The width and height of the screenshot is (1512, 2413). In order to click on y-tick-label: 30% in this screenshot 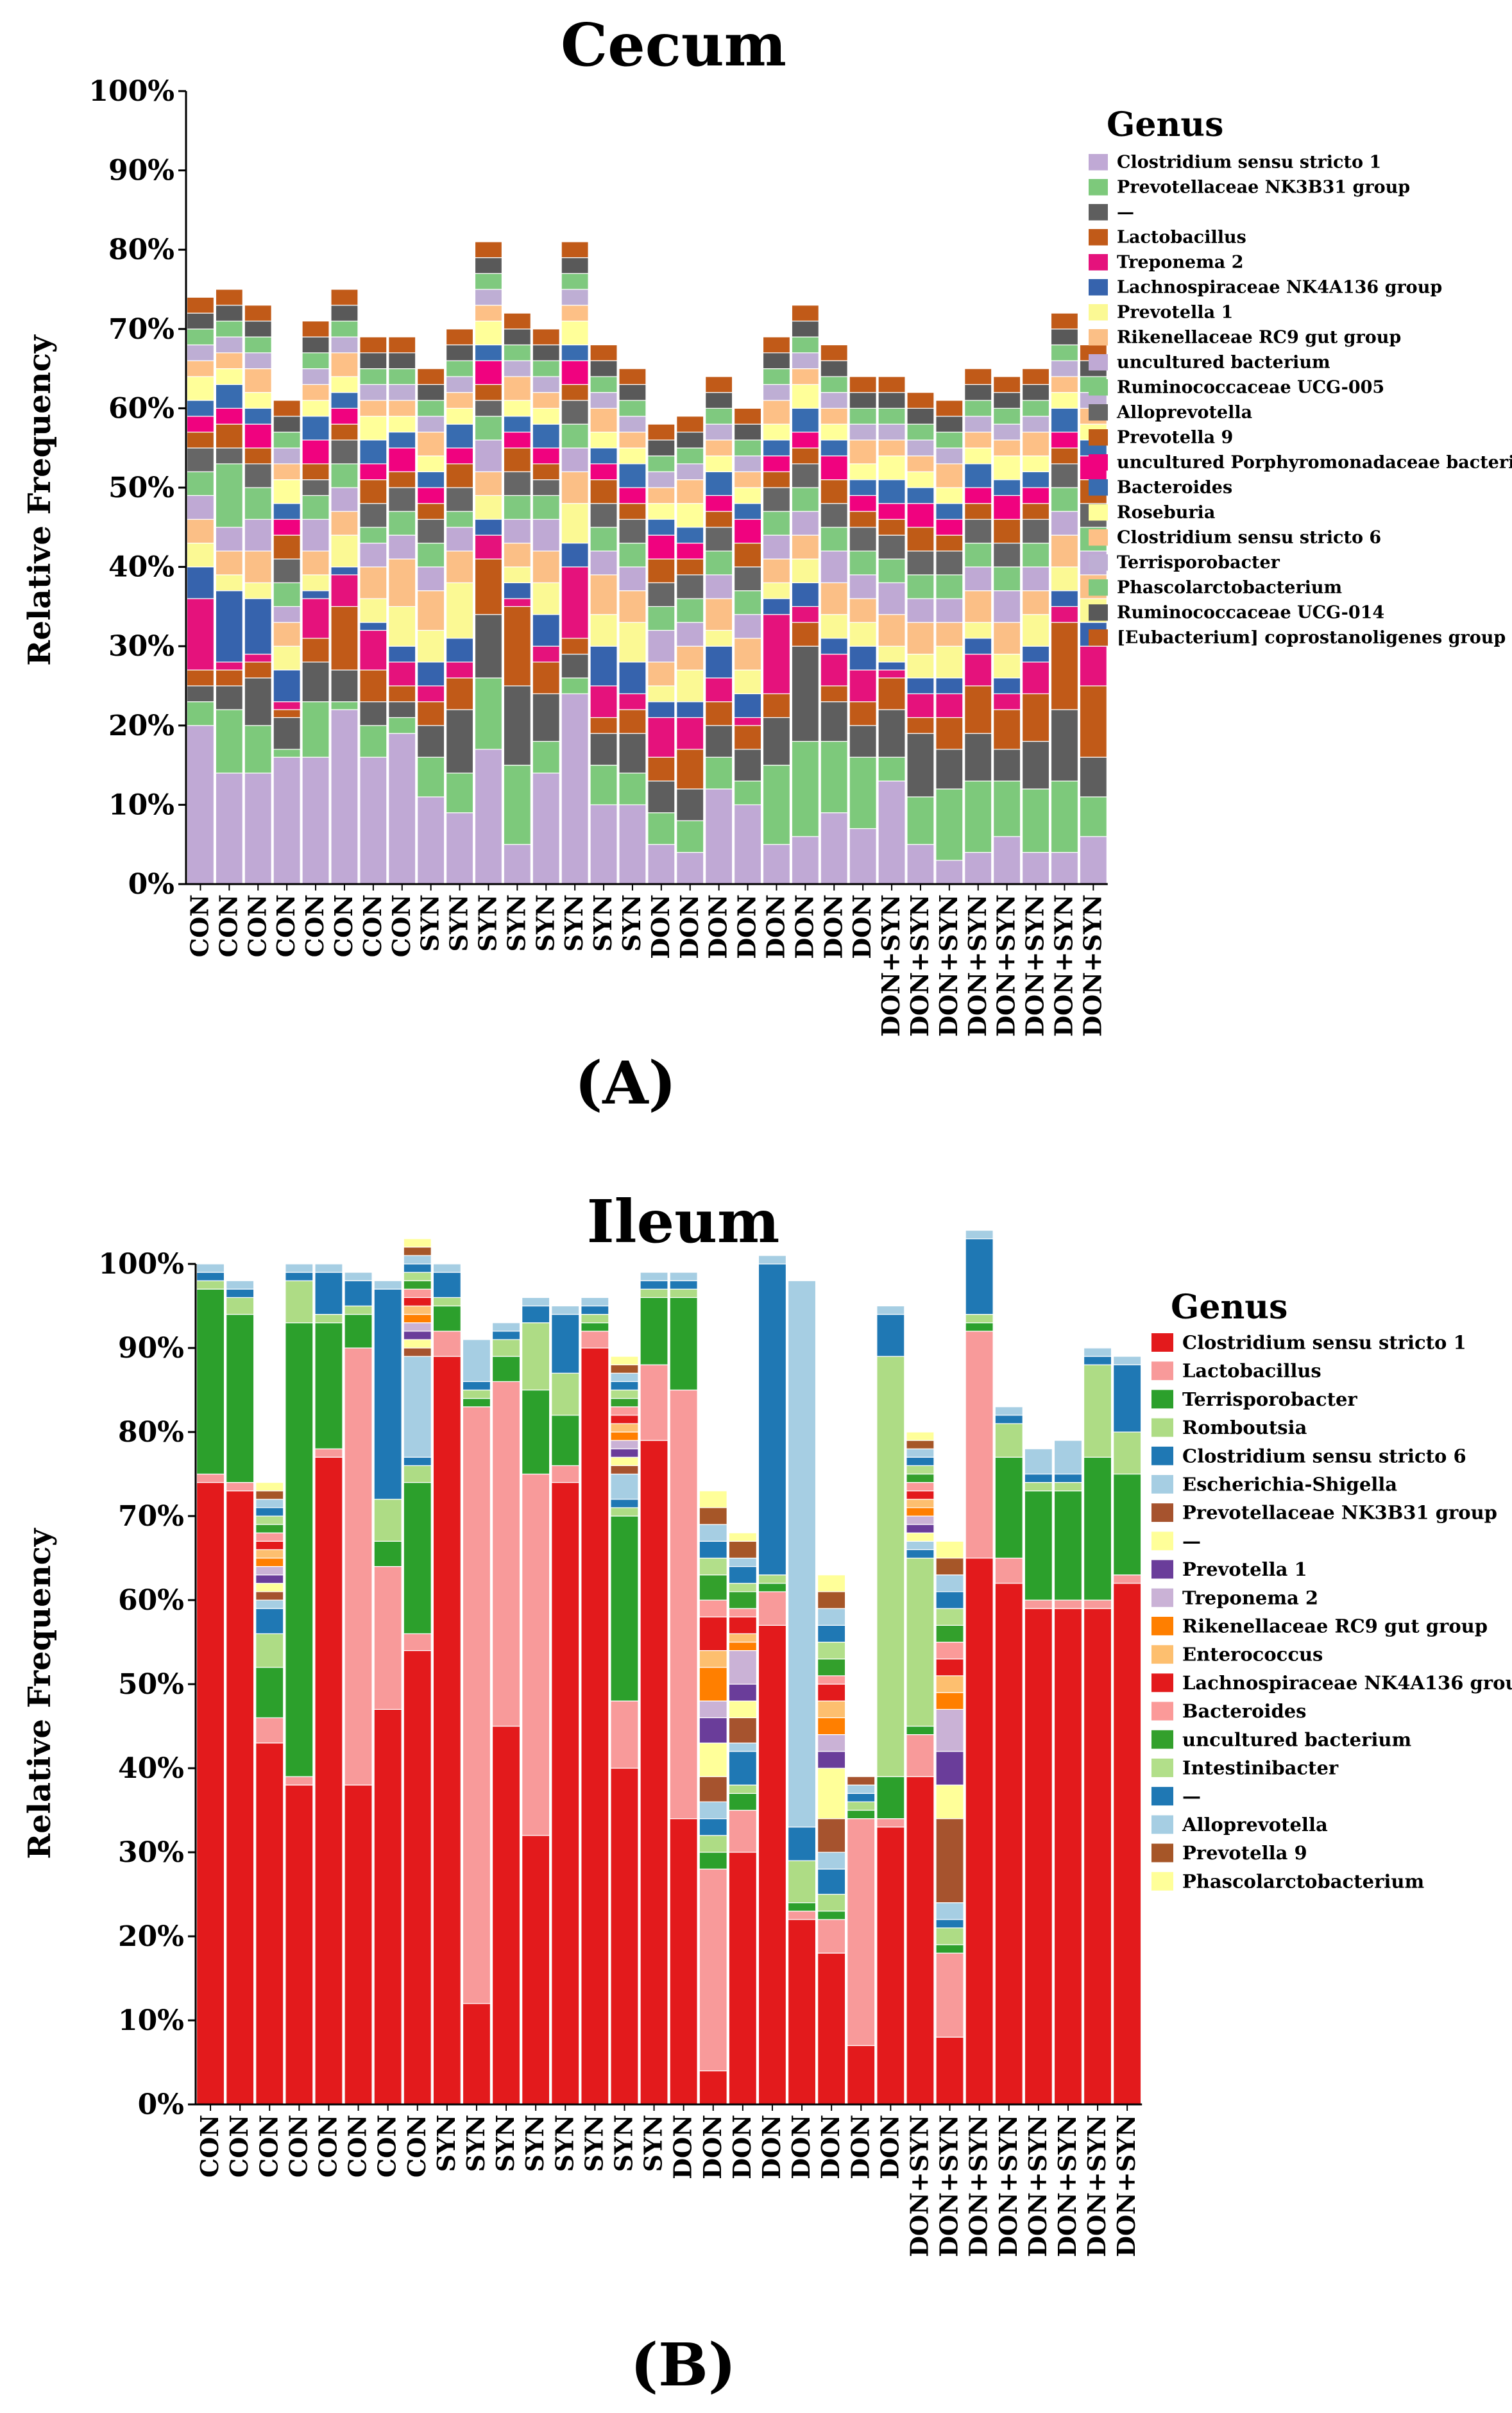, I will do `click(141, 646)`.